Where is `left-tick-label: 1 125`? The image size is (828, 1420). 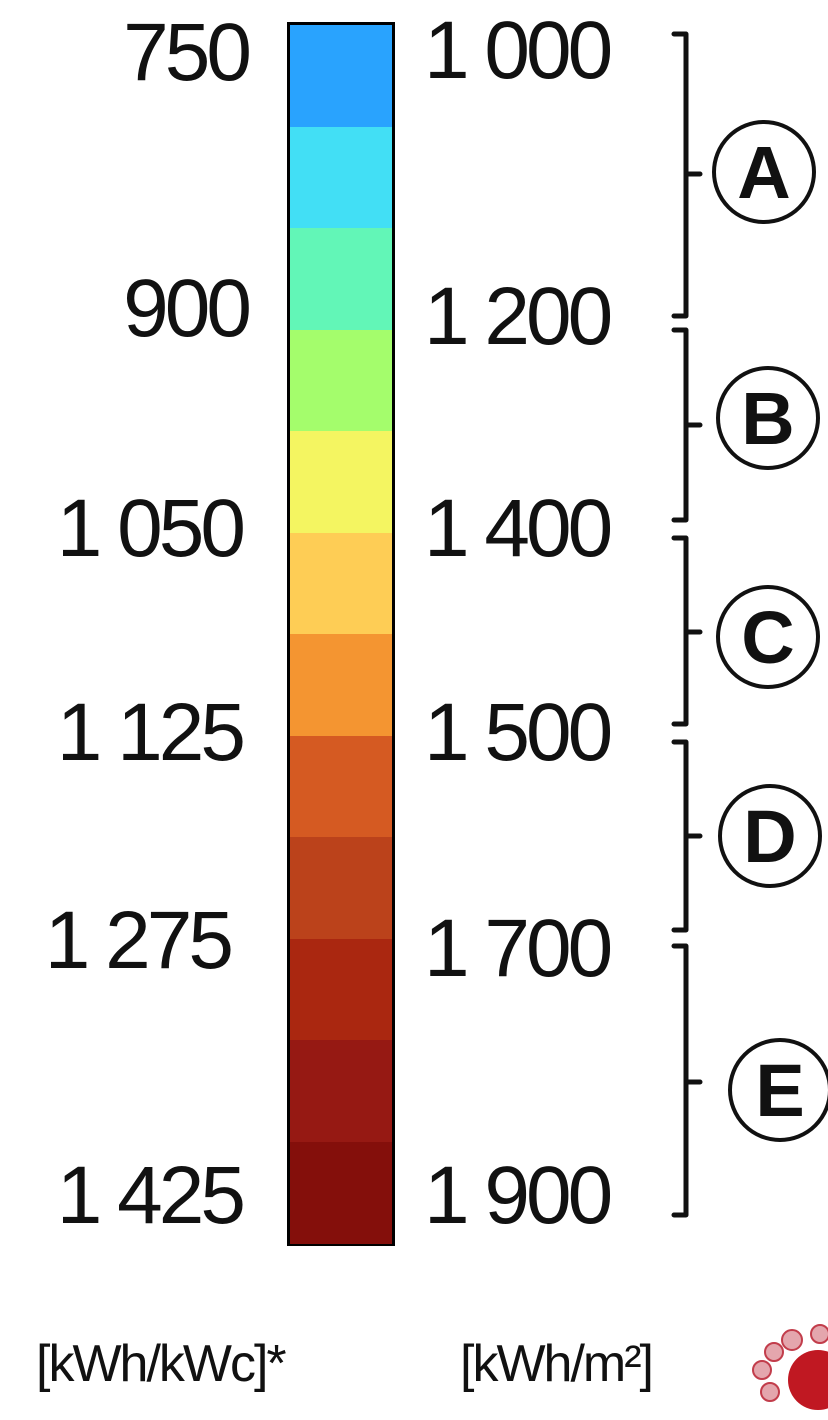
left-tick-label: 1 125 is located at coordinates (151, 732).